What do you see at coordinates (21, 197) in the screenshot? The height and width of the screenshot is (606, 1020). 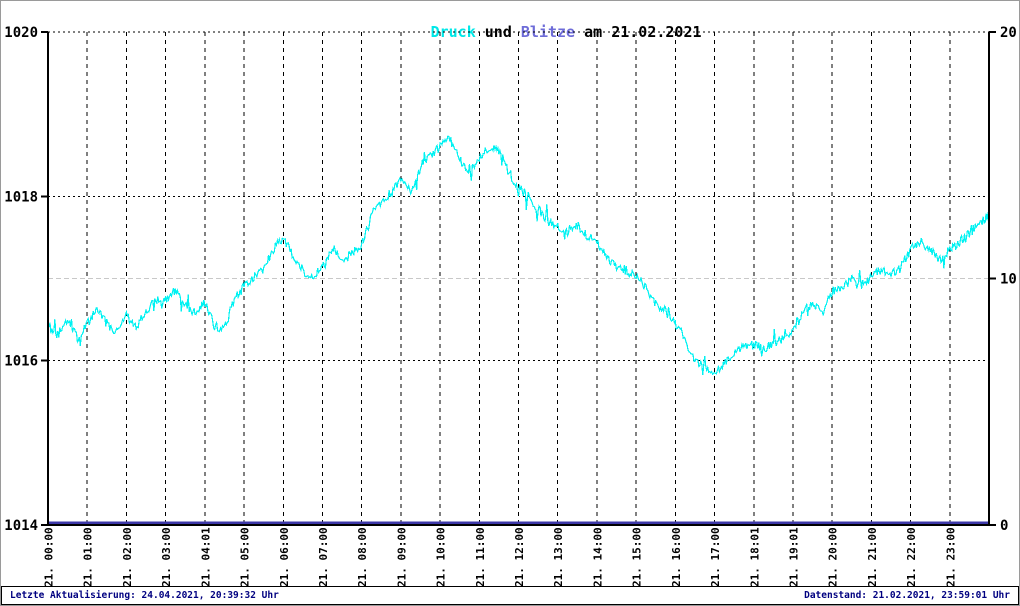 I see `y-left-tick-label: 1018` at bounding box center [21, 197].